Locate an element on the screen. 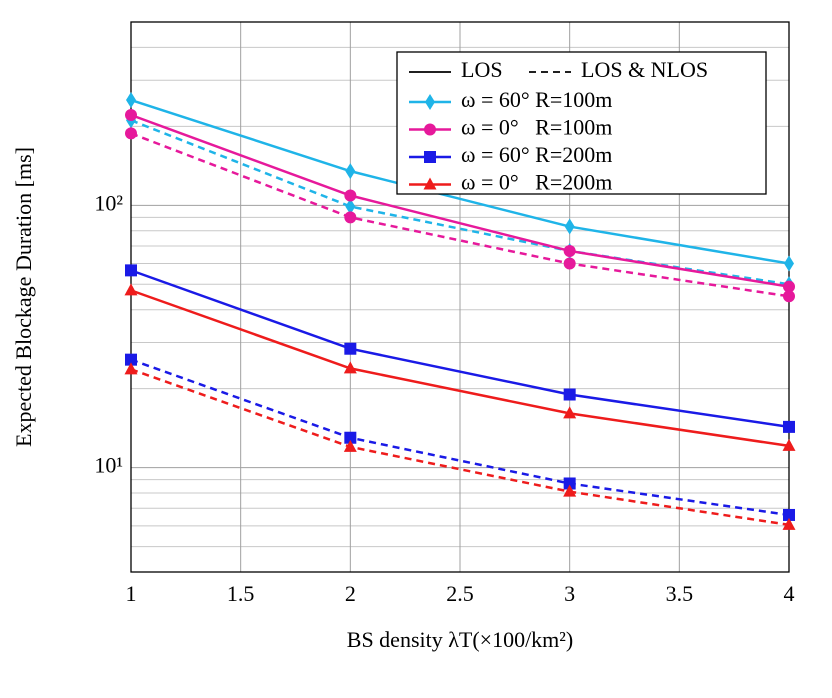  legend-box is located at coordinates (581, 123).